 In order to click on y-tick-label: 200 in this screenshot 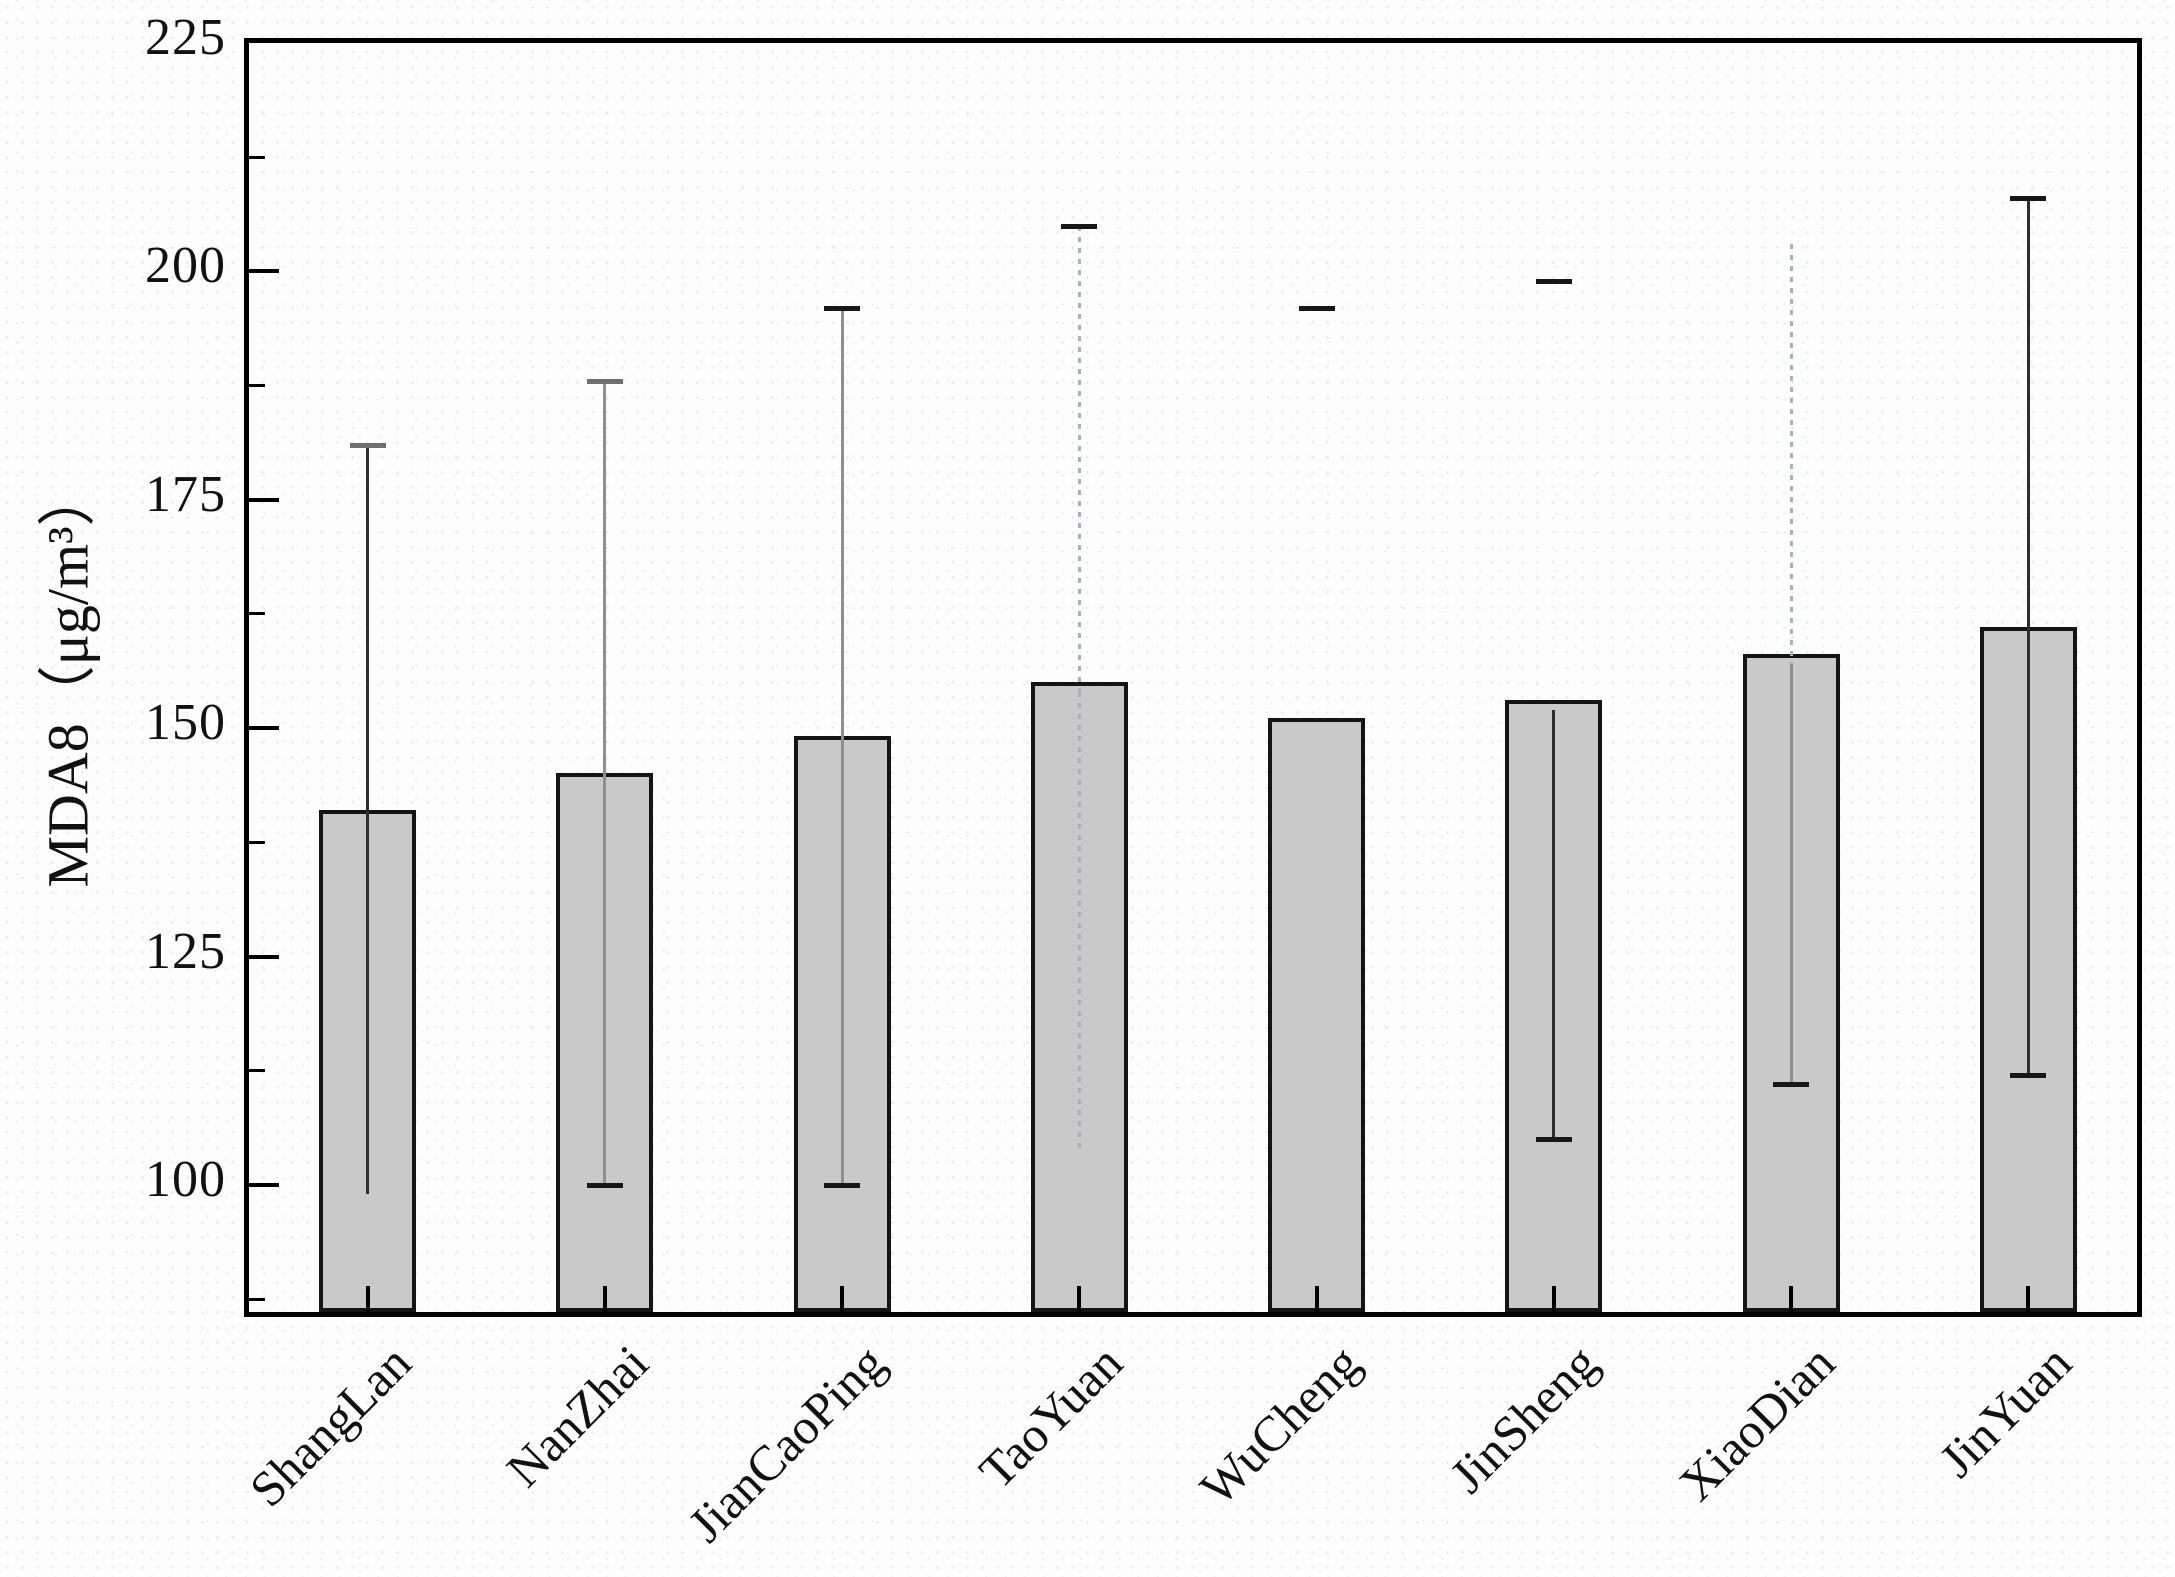, I will do `click(185, 266)`.